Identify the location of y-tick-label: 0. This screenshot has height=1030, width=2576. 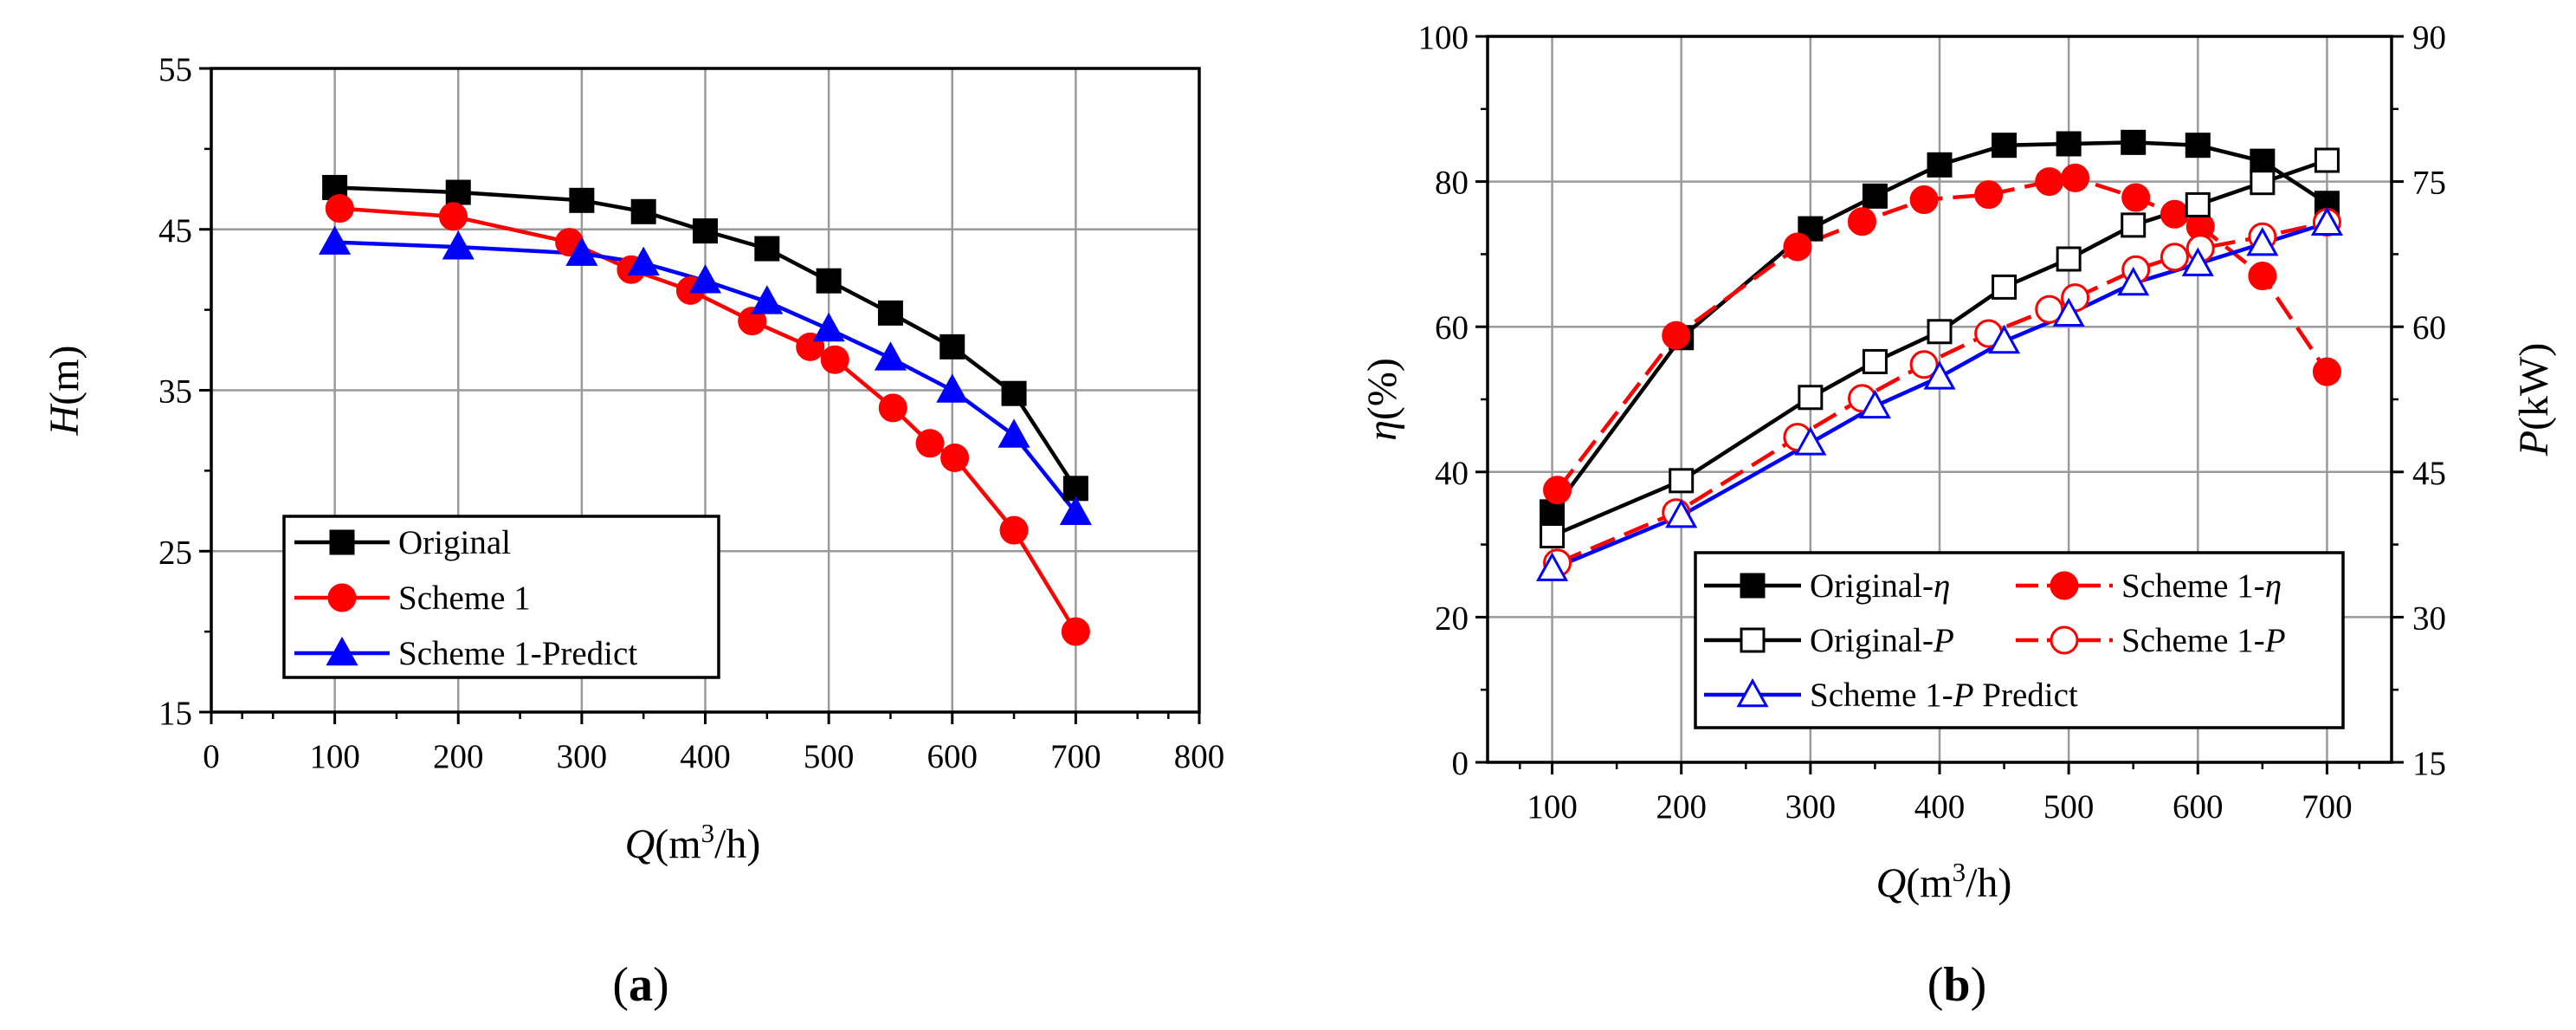
(1460, 763).